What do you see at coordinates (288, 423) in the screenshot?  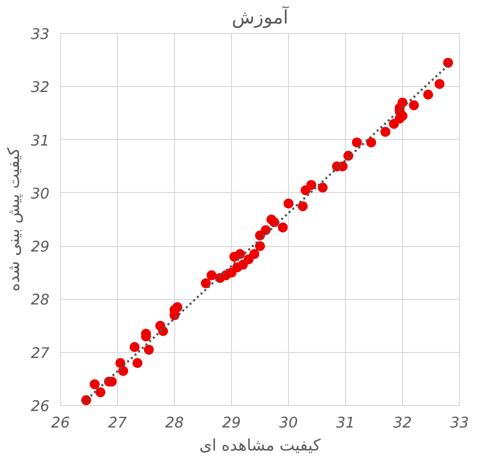 I see `x-tick-label: 30` at bounding box center [288, 423].